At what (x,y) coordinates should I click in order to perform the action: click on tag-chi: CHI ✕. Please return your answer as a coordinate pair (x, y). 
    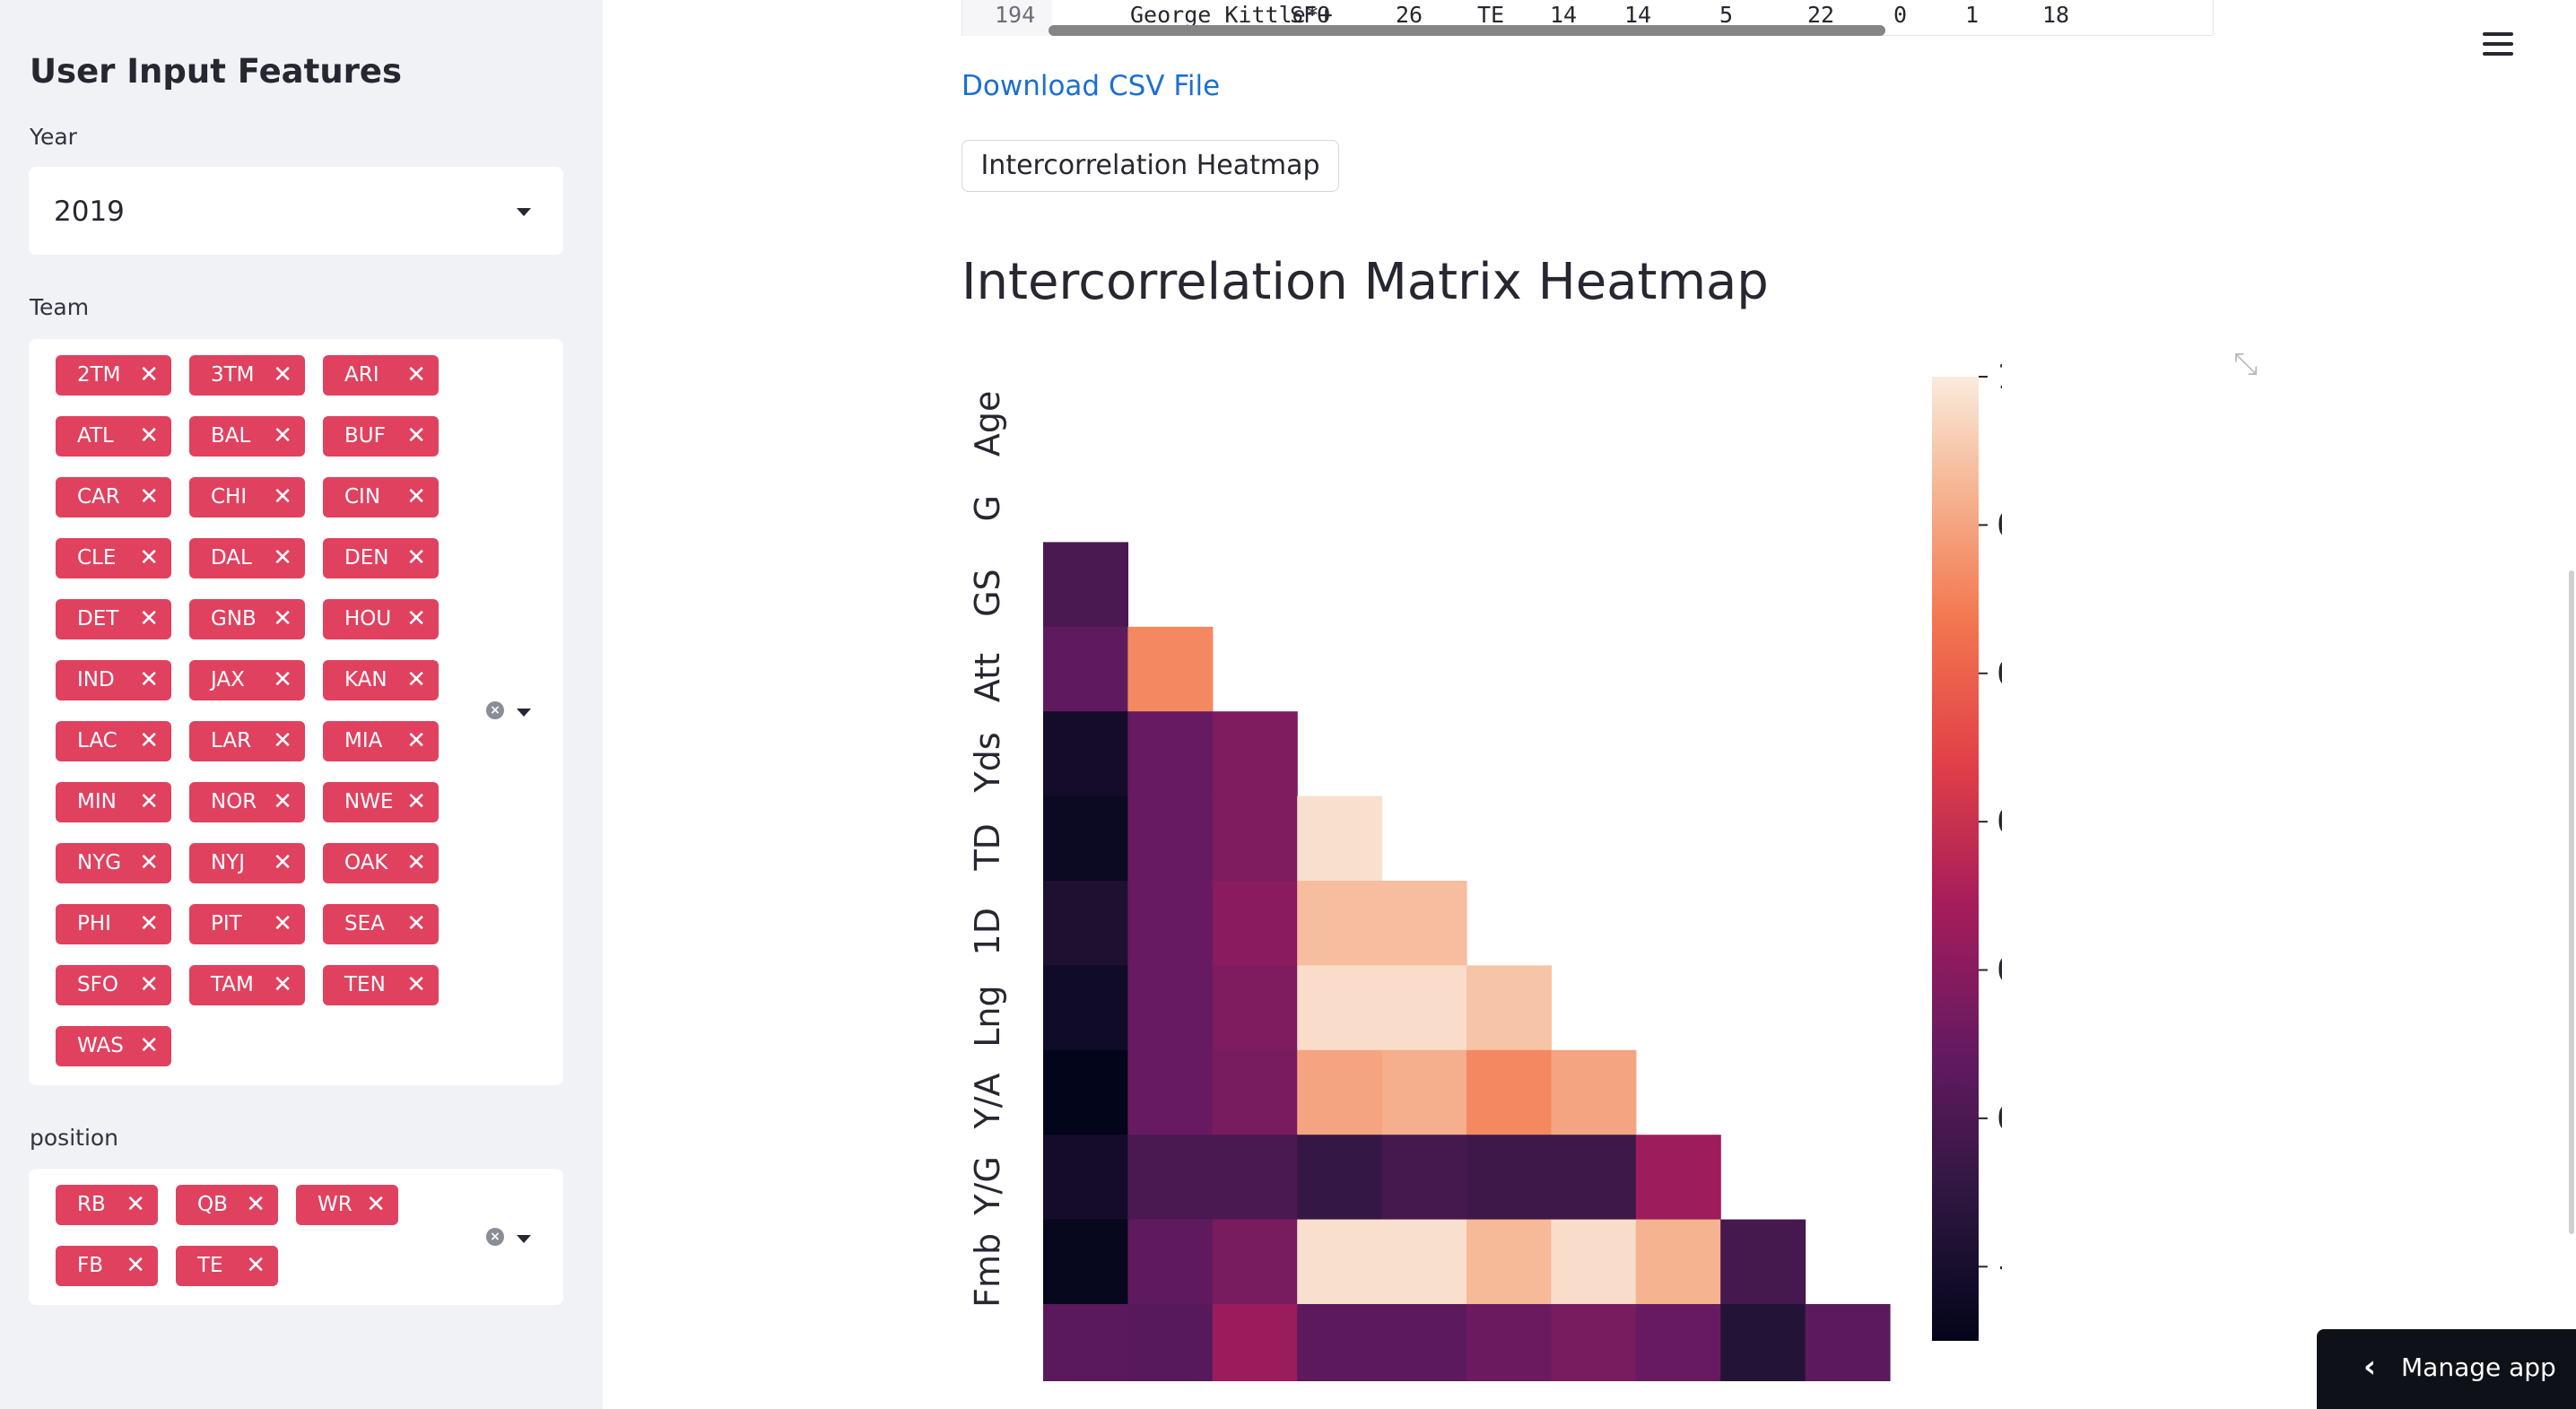
    Looking at the image, I should click on (247, 497).